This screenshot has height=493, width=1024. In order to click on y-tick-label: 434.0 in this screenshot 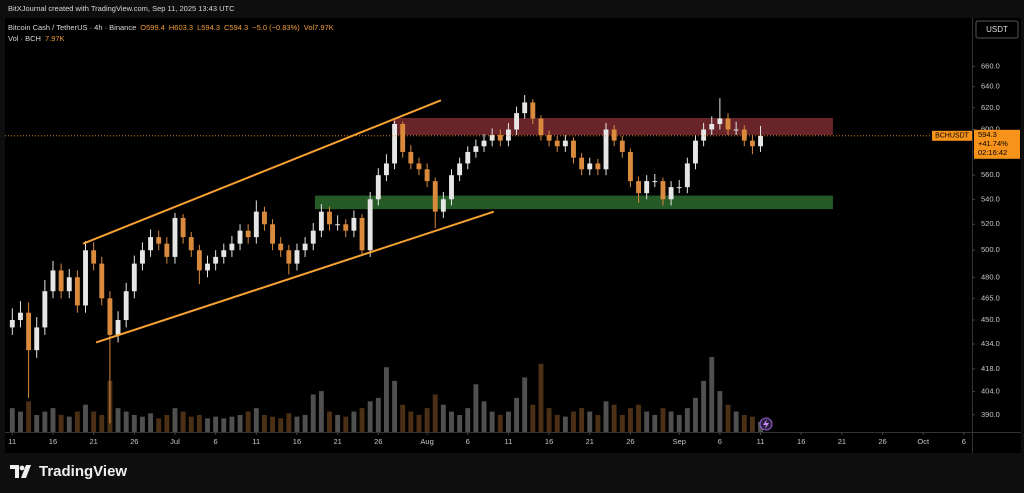, I will do `click(990, 343)`.